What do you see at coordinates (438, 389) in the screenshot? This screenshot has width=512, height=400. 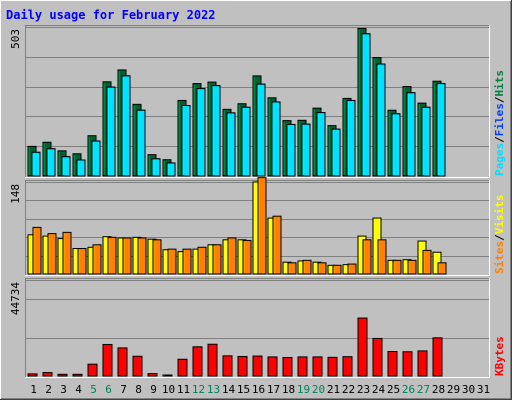 I see `x-tick-label: 28` at bounding box center [438, 389].